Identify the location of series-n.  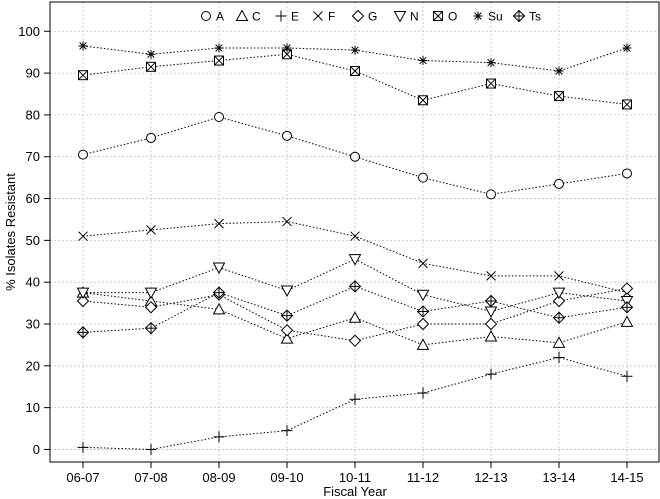
(355, 286).